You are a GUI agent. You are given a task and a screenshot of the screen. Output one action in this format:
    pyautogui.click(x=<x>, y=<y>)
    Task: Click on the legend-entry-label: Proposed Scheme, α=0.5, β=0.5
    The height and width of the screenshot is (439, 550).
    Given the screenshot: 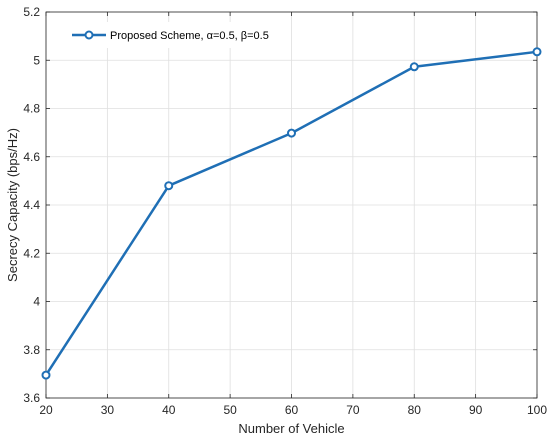 What is the action you would take?
    pyautogui.click(x=189, y=36)
    